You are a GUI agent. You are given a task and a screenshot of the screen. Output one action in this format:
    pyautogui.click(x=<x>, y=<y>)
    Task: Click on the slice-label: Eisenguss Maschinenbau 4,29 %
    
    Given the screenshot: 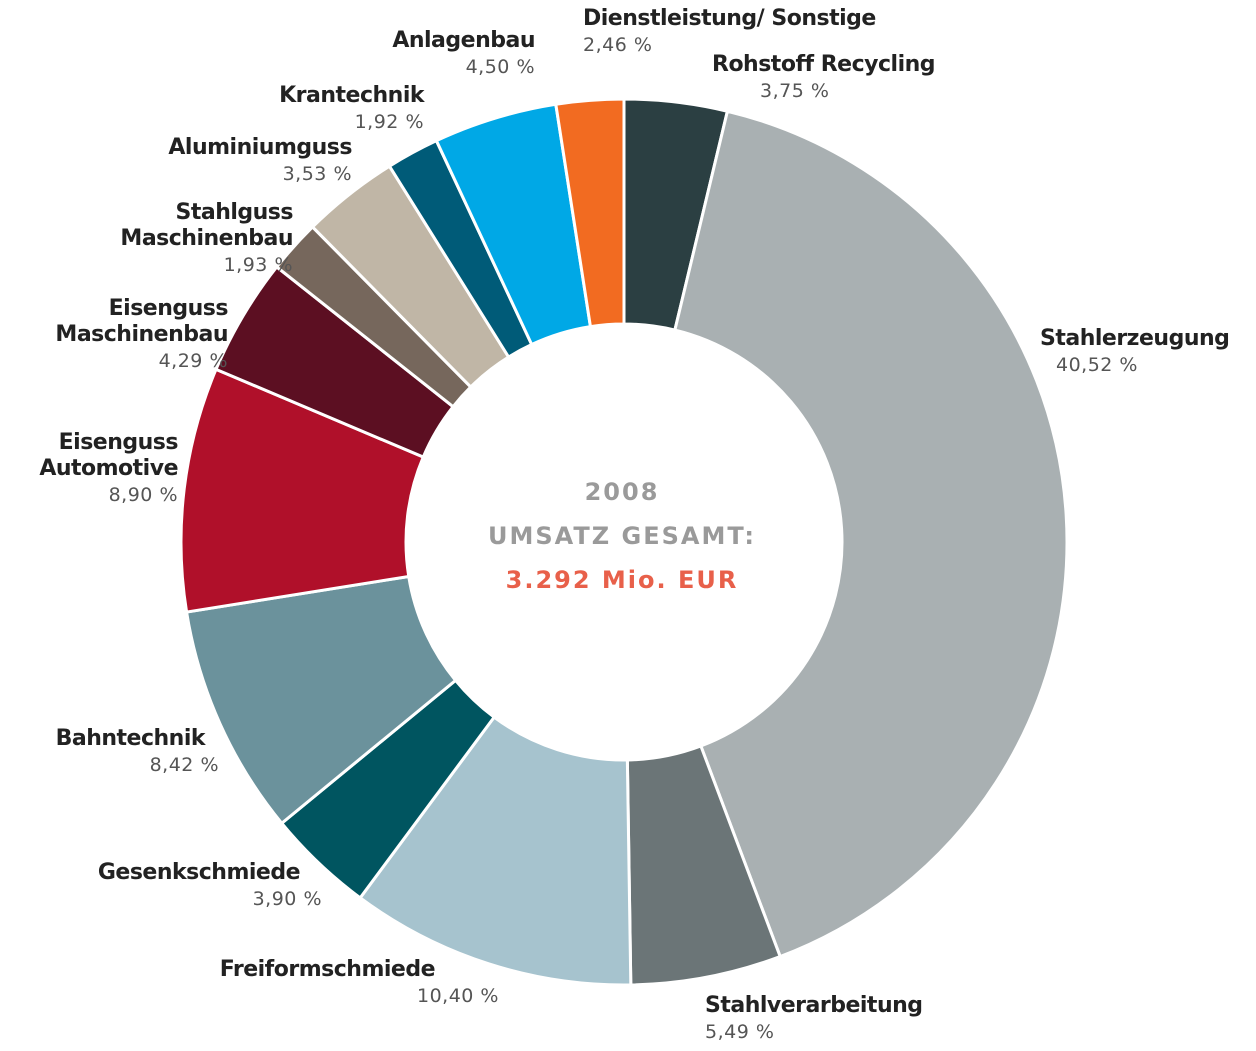 What is the action you would take?
    pyautogui.click(x=141, y=335)
    